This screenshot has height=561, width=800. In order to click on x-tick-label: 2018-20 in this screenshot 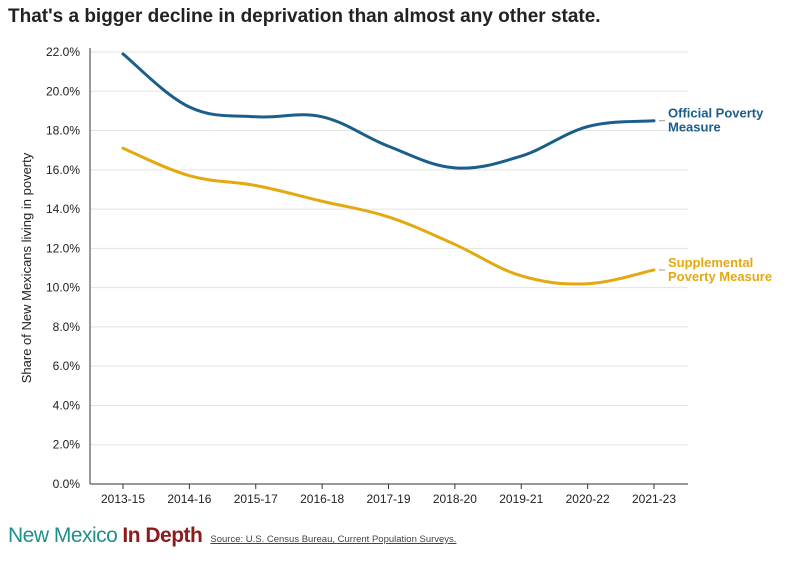, I will do `click(455, 499)`.